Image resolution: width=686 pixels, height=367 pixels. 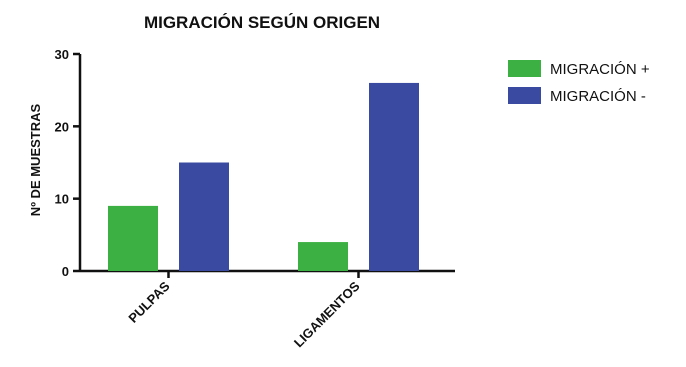 What do you see at coordinates (35, 159) in the screenshot?
I see `y-axis-label: Nº DE MUESTRAS` at bounding box center [35, 159].